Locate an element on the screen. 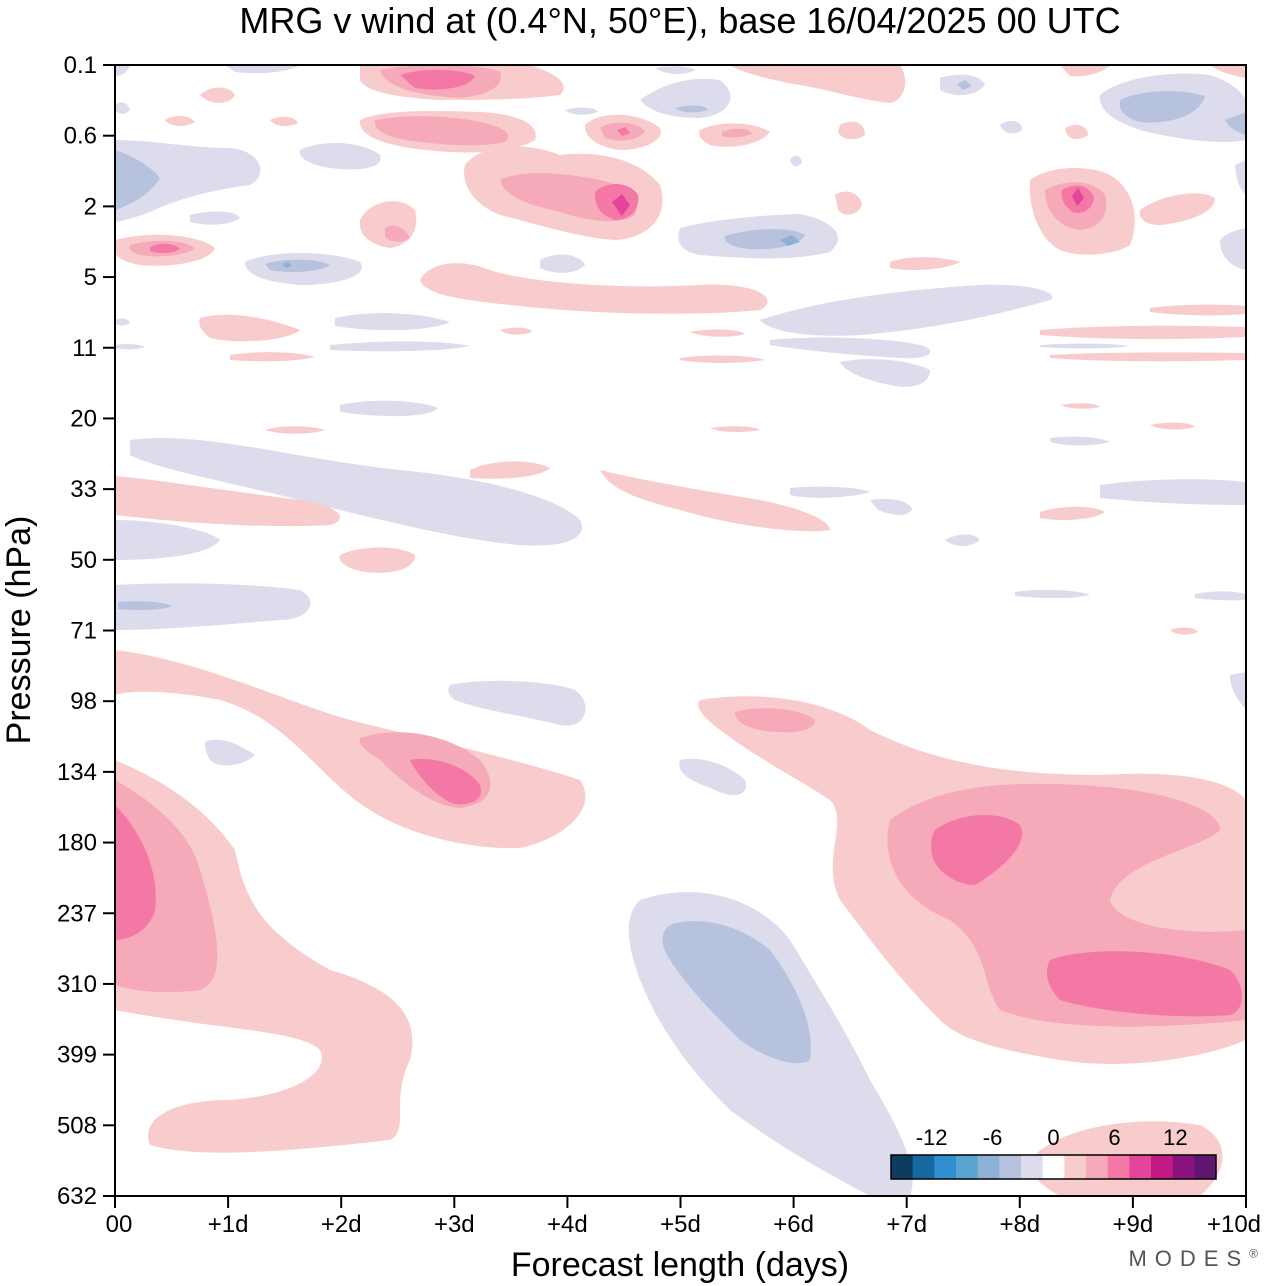 This screenshot has width=1280, height=1286. x-tick-label: +7d is located at coordinates (906, 1224).